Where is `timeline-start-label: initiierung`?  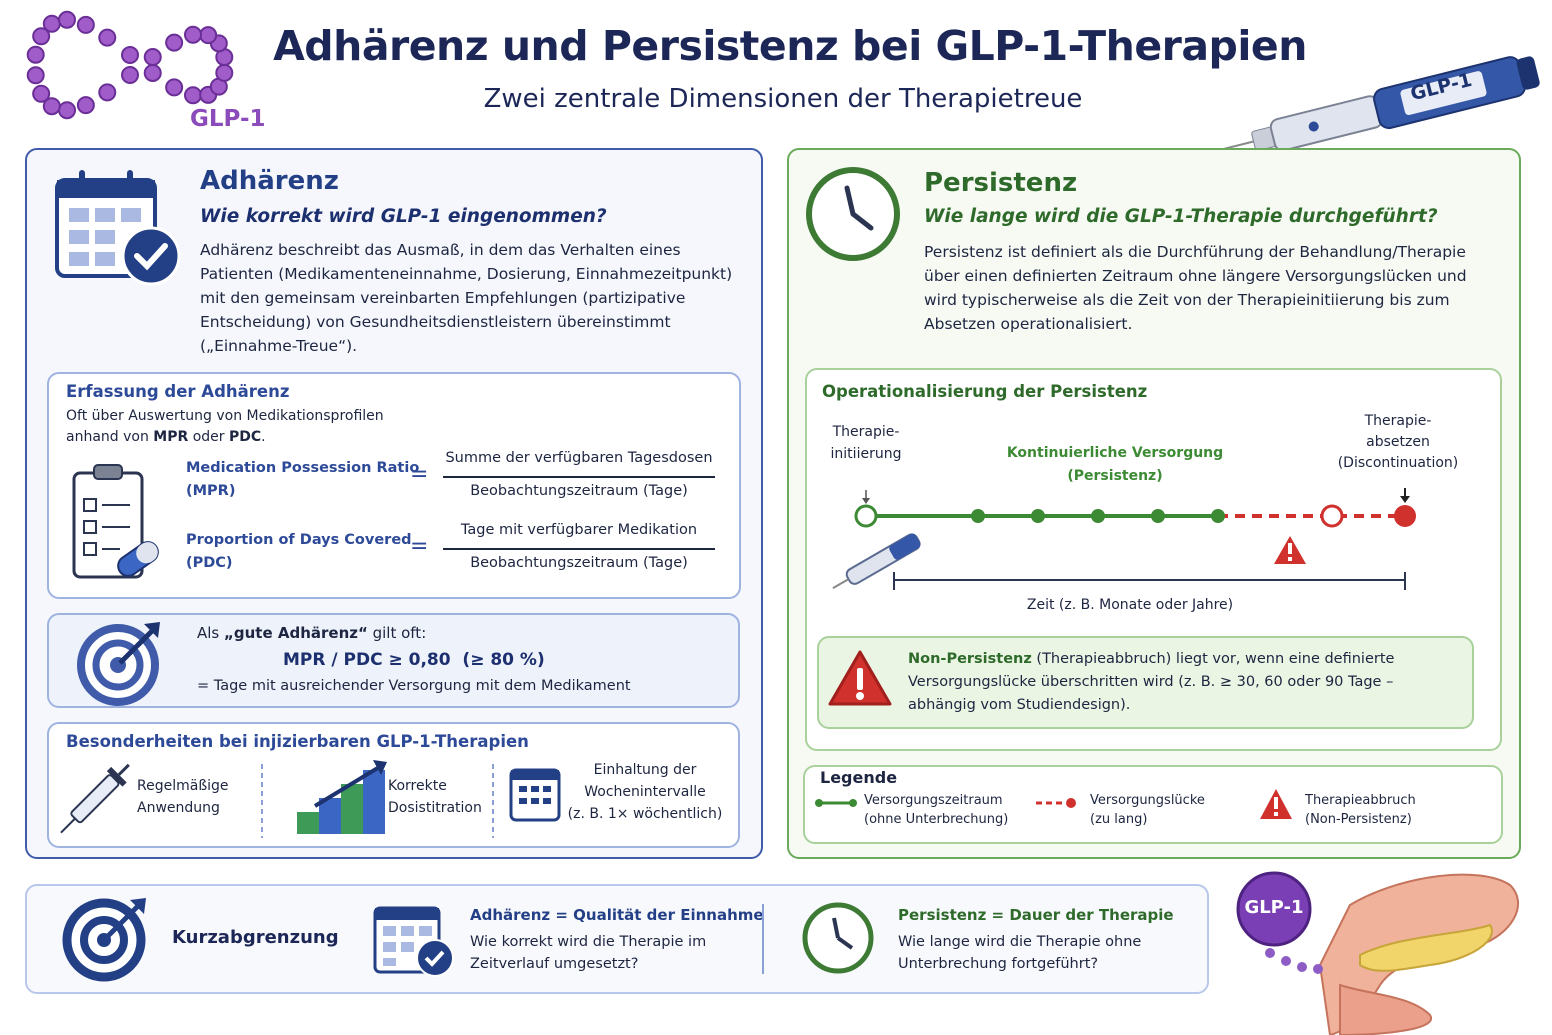 timeline-start-label: initiierung is located at coordinates (866, 454).